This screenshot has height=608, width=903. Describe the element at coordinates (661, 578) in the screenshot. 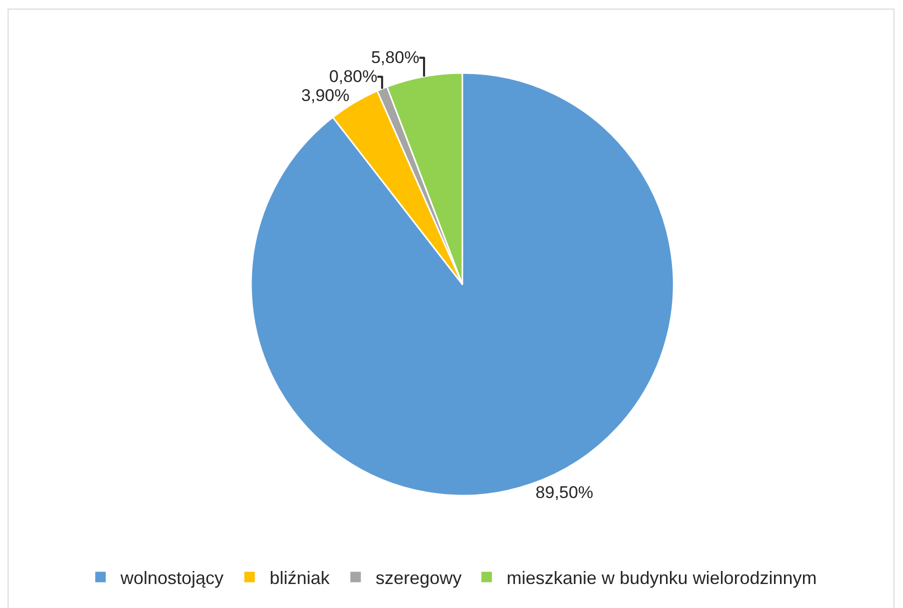

I see `legend-label: mieszkanie w budynku wielorodzinnym` at that location.